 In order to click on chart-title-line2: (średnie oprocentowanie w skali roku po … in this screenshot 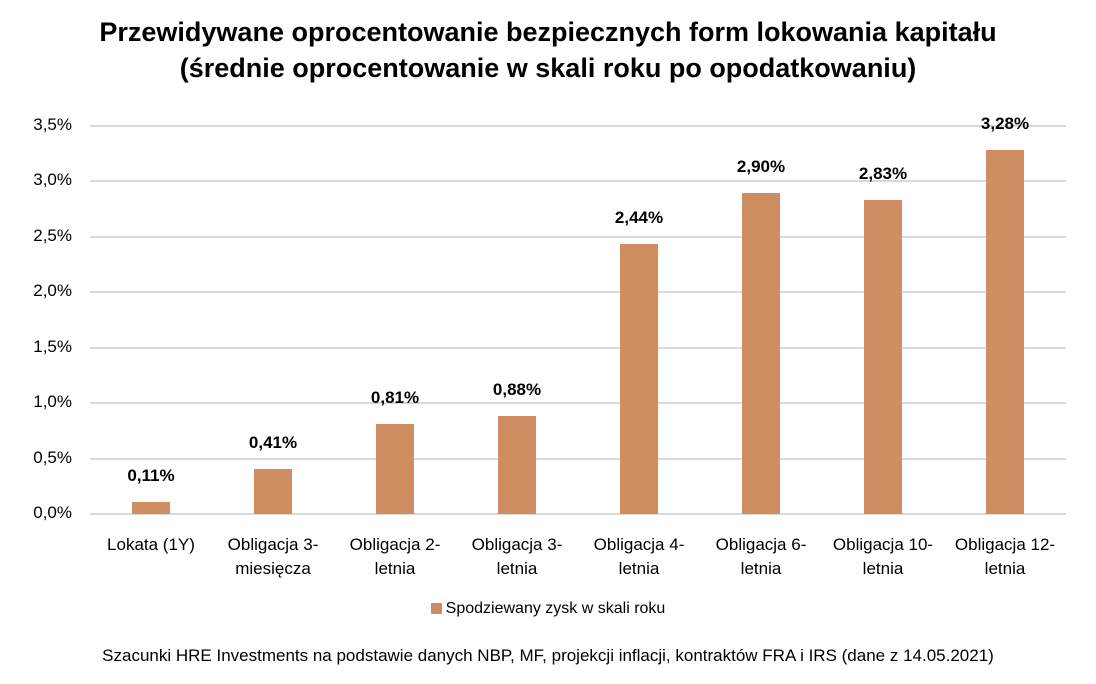, I will do `click(548, 68)`.